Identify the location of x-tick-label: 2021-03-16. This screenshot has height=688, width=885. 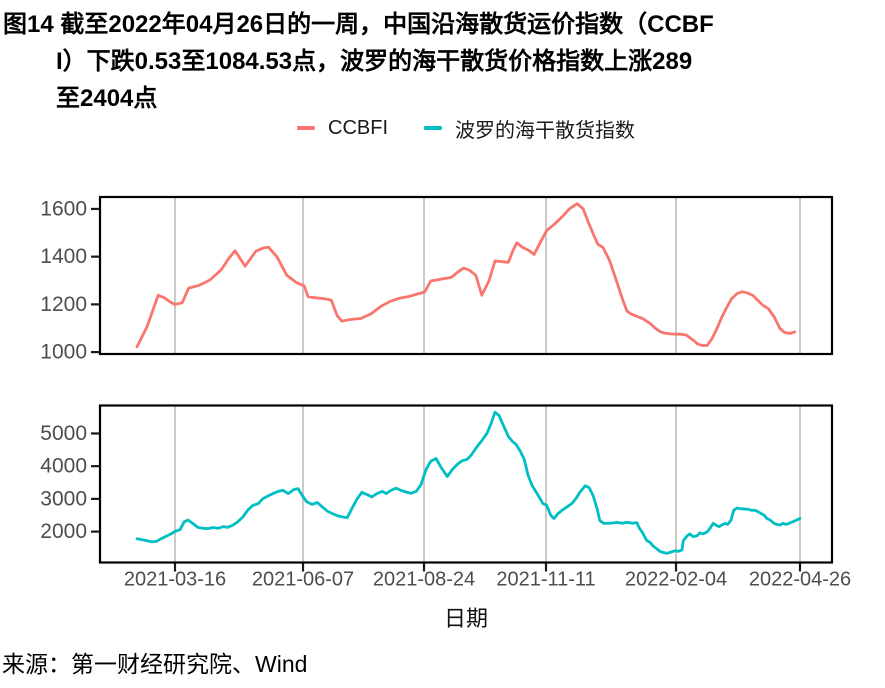
(175, 580).